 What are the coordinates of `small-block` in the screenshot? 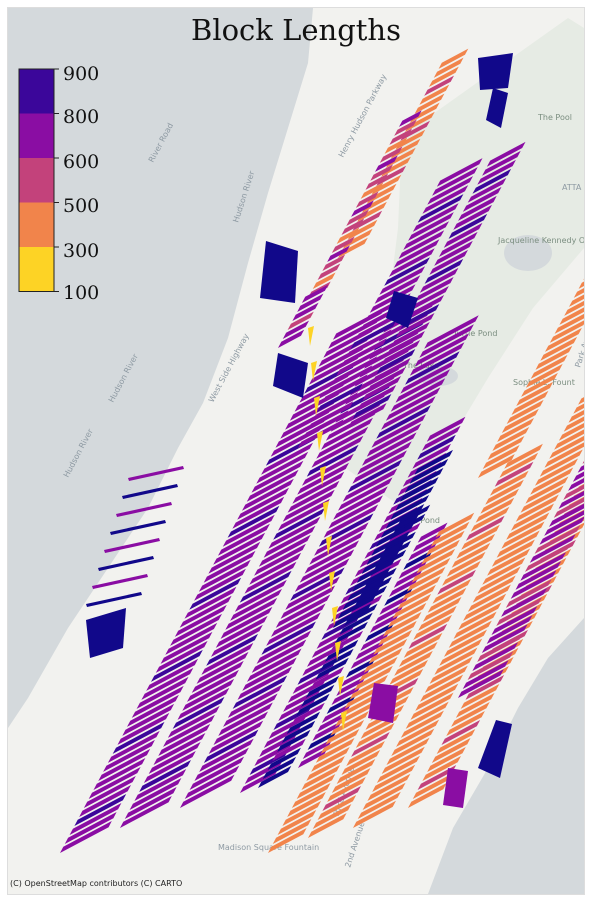 It's located at (338, 651).